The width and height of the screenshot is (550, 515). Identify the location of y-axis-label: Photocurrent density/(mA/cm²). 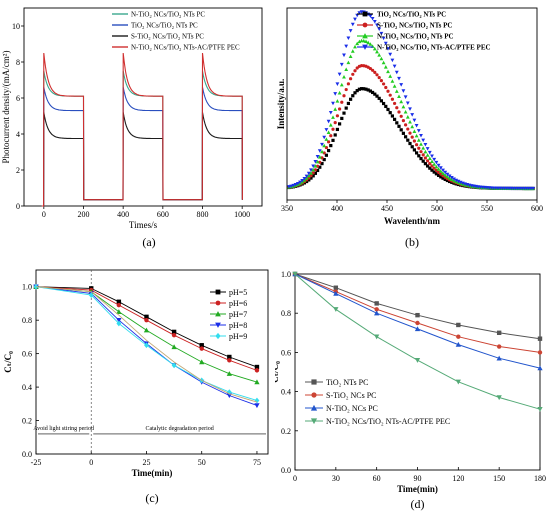
(6, 107).